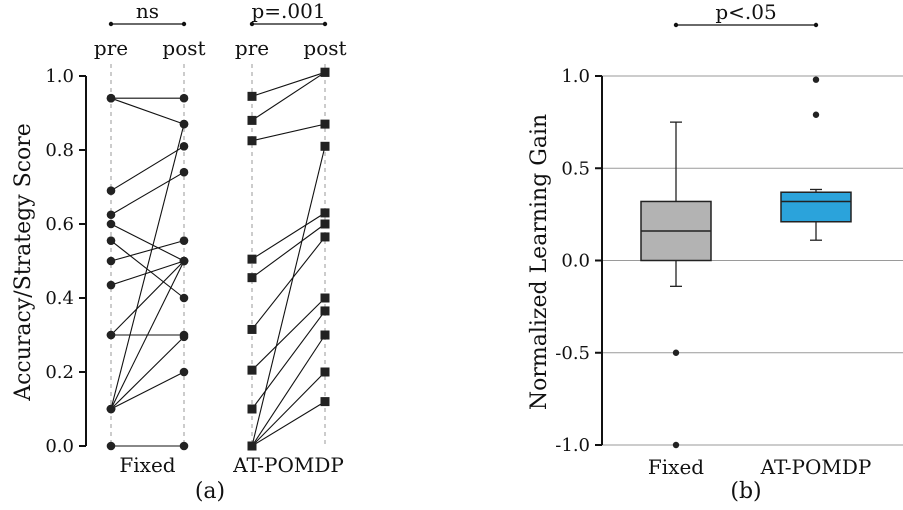  What do you see at coordinates (23, 262) in the screenshot?
I see `panel-a-y-axis-label: Accuracy/Strategy Score` at bounding box center [23, 262].